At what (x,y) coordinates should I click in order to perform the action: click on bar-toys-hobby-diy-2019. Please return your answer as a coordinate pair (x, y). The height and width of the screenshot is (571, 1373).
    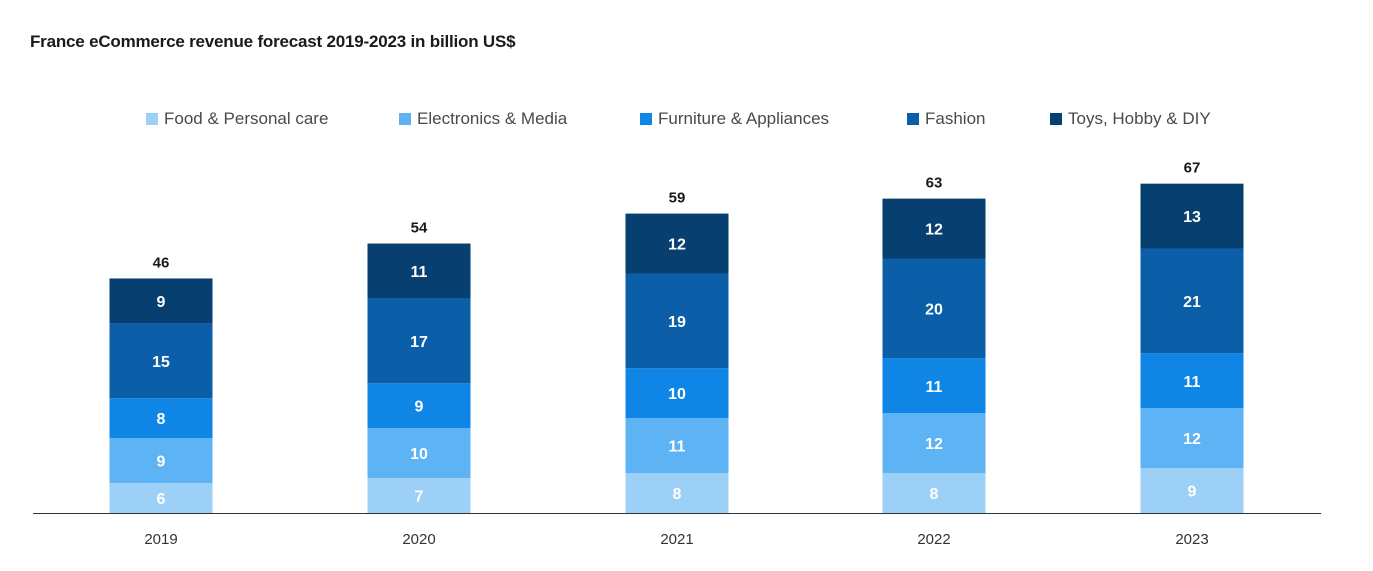
    Looking at the image, I should click on (161, 301).